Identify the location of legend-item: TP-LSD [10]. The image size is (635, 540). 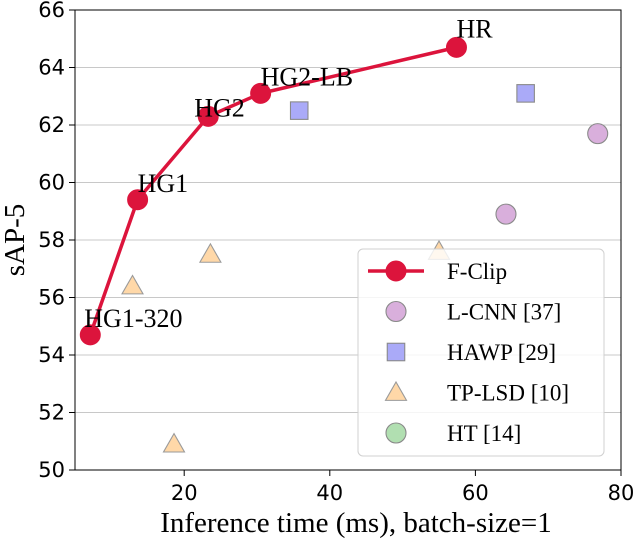
(476, 393).